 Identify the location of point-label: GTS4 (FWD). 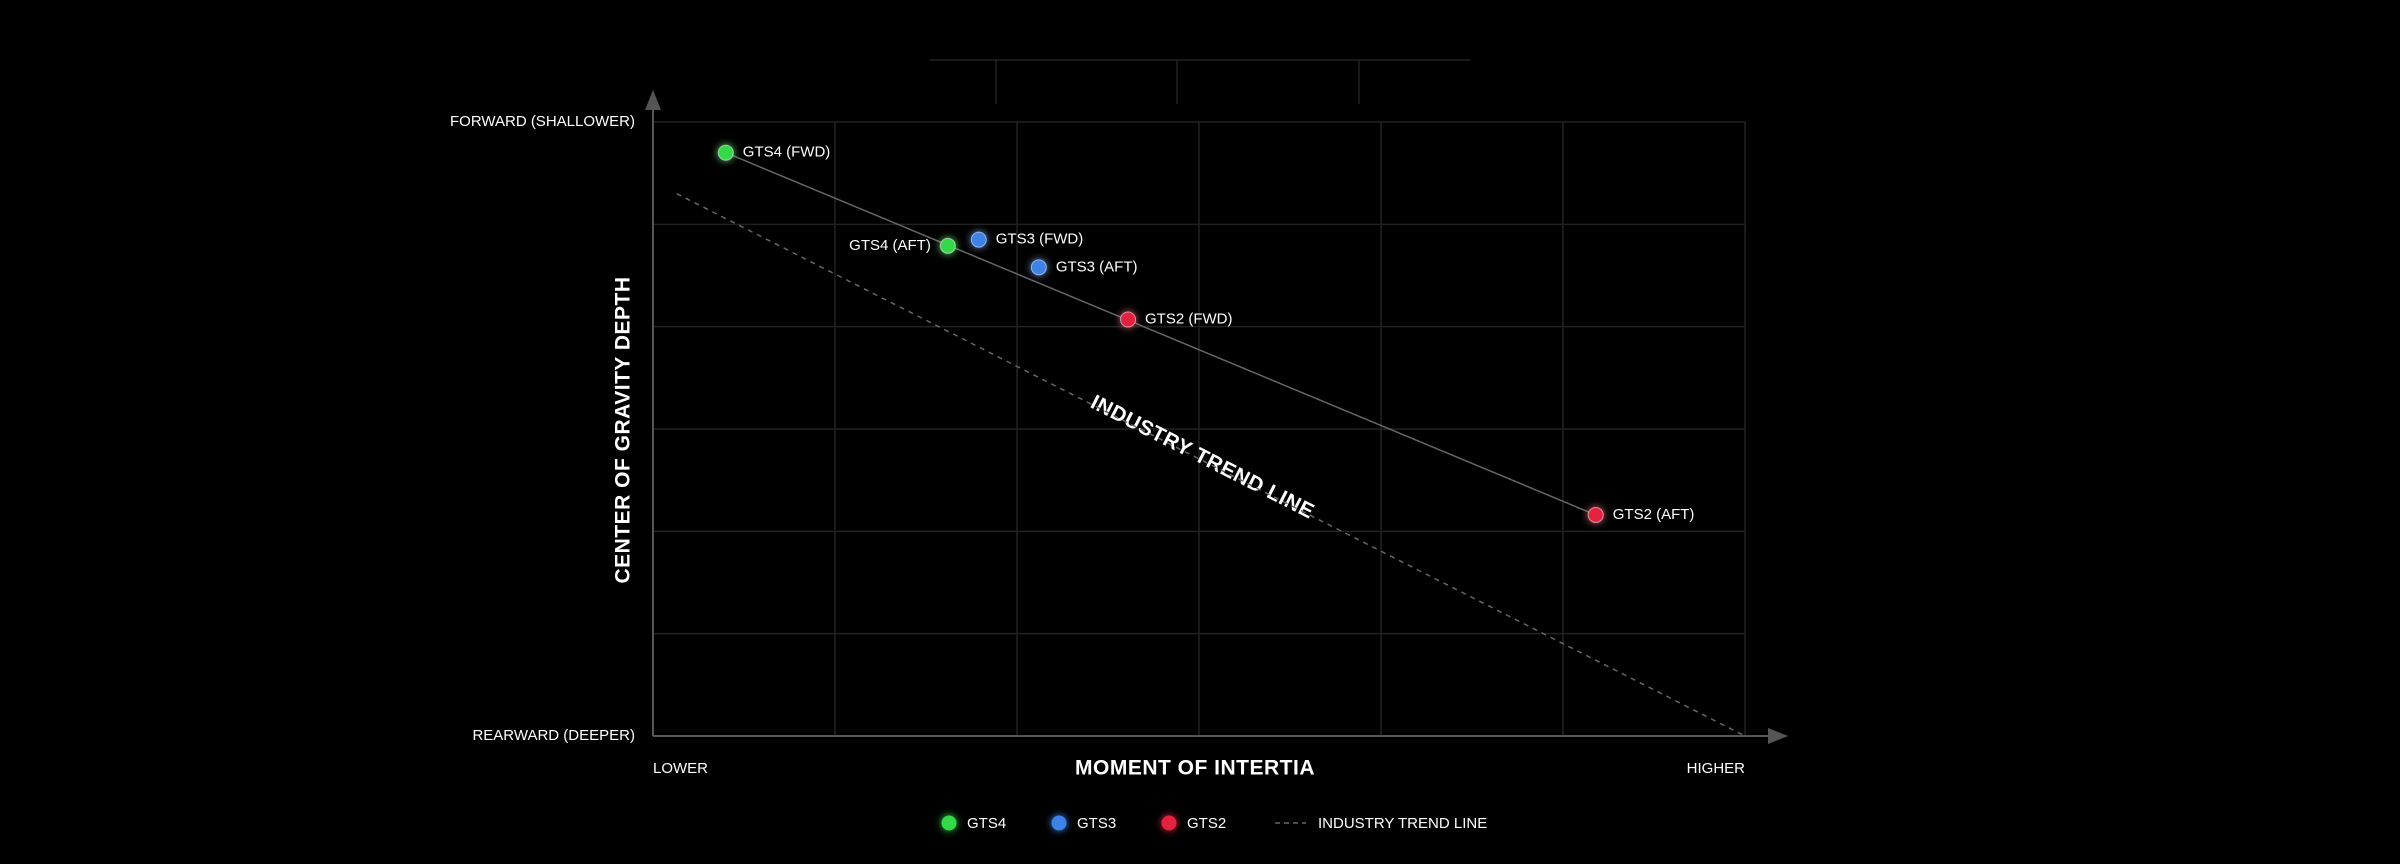
(787, 152).